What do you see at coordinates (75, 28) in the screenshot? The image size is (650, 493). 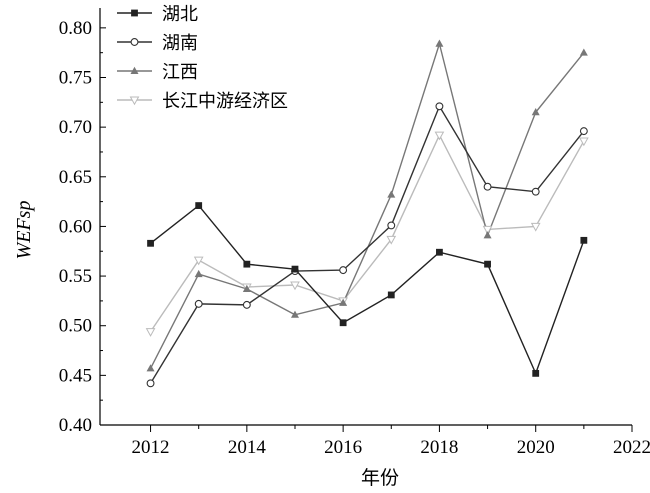 I see `y-tick-label: 0.80` at bounding box center [75, 28].